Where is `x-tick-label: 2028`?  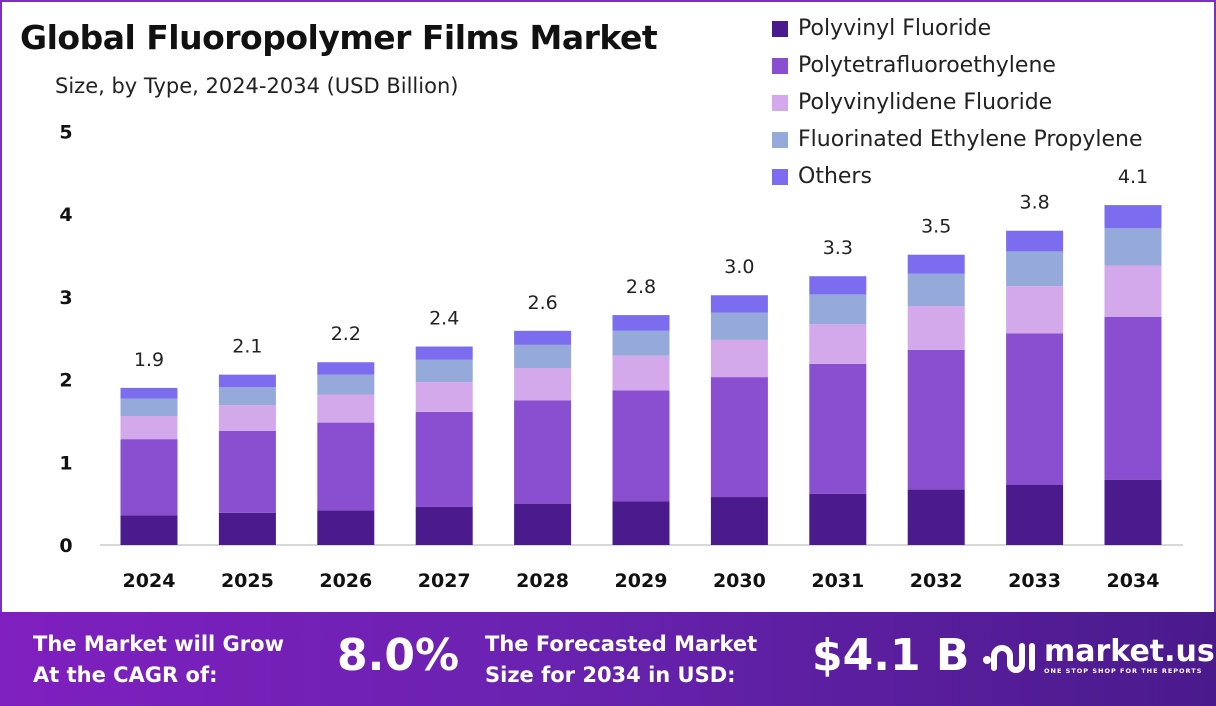
x-tick-label: 2028 is located at coordinates (542, 581).